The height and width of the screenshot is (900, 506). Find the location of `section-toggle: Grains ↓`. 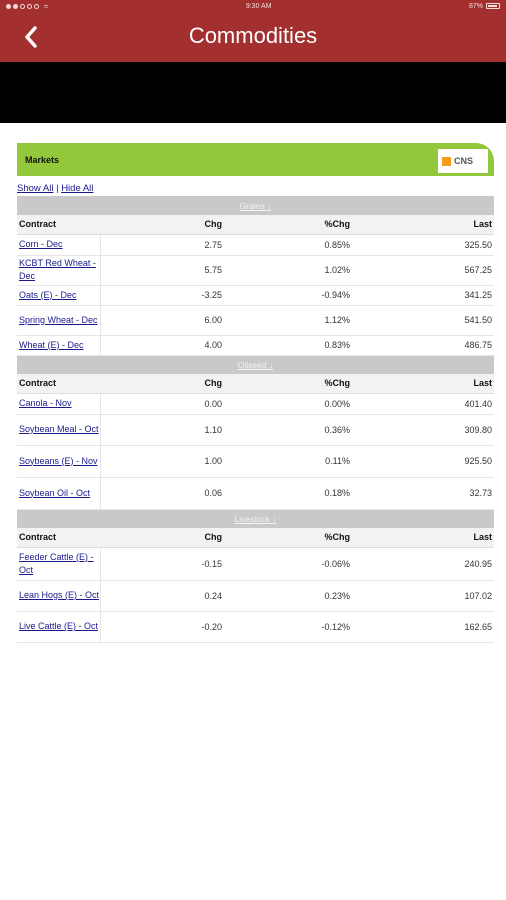

section-toggle: Grains ↓ is located at coordinates (255, 205).